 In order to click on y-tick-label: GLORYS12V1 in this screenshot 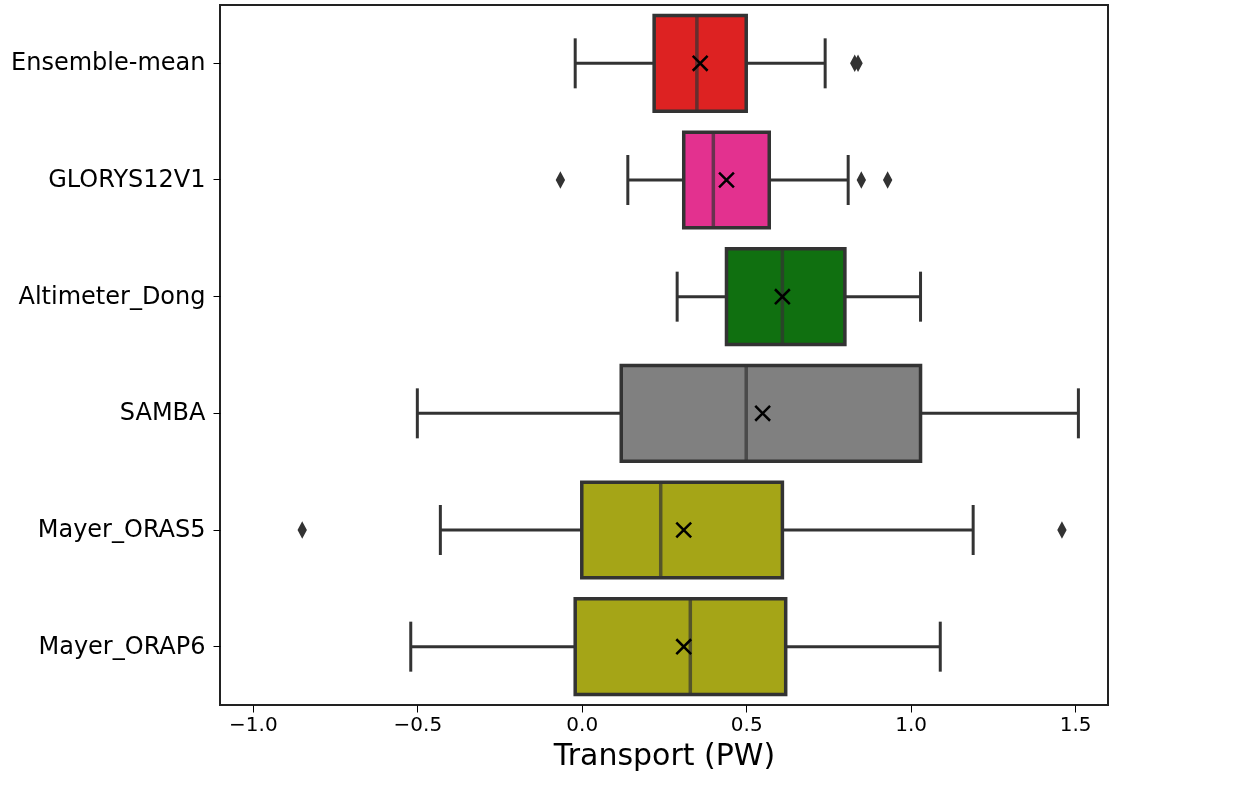, I will do `click(127, 179)`.